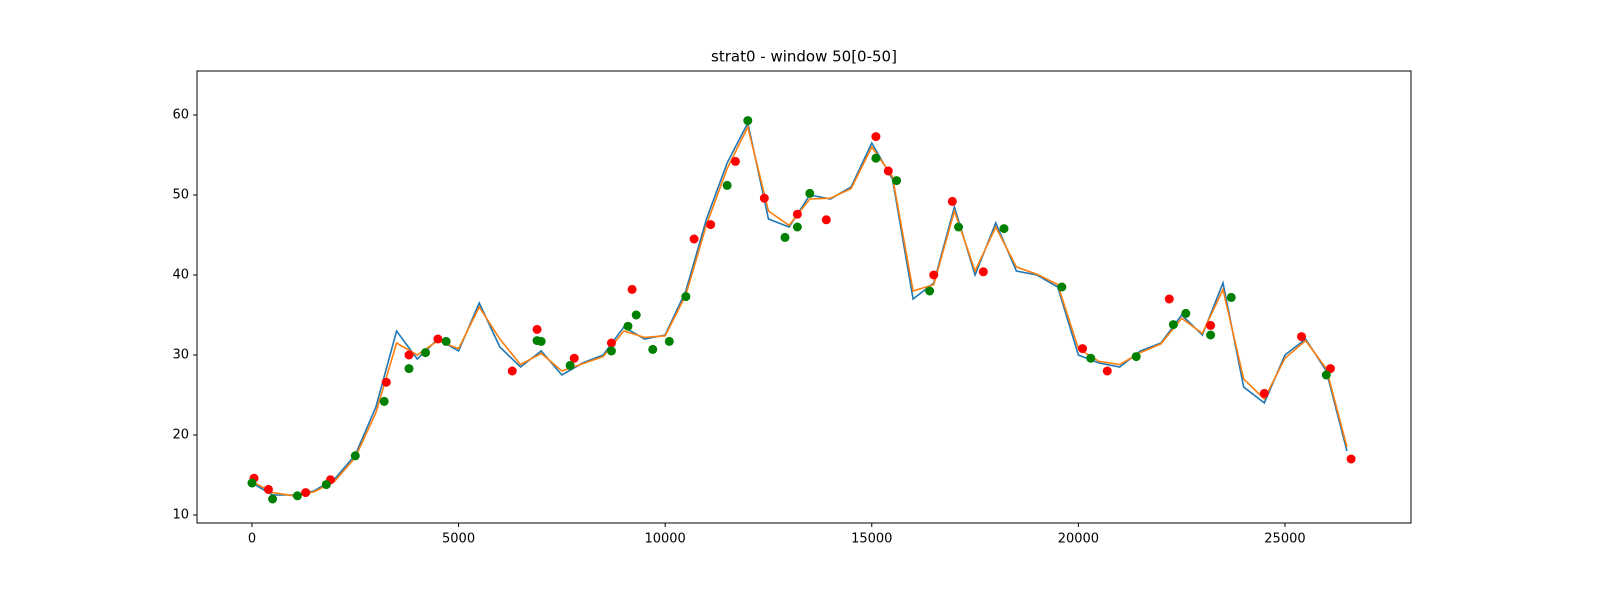 This screenshot has height=600, width=1600. I want to click on y-tick-label: 10, so click(180, 515).